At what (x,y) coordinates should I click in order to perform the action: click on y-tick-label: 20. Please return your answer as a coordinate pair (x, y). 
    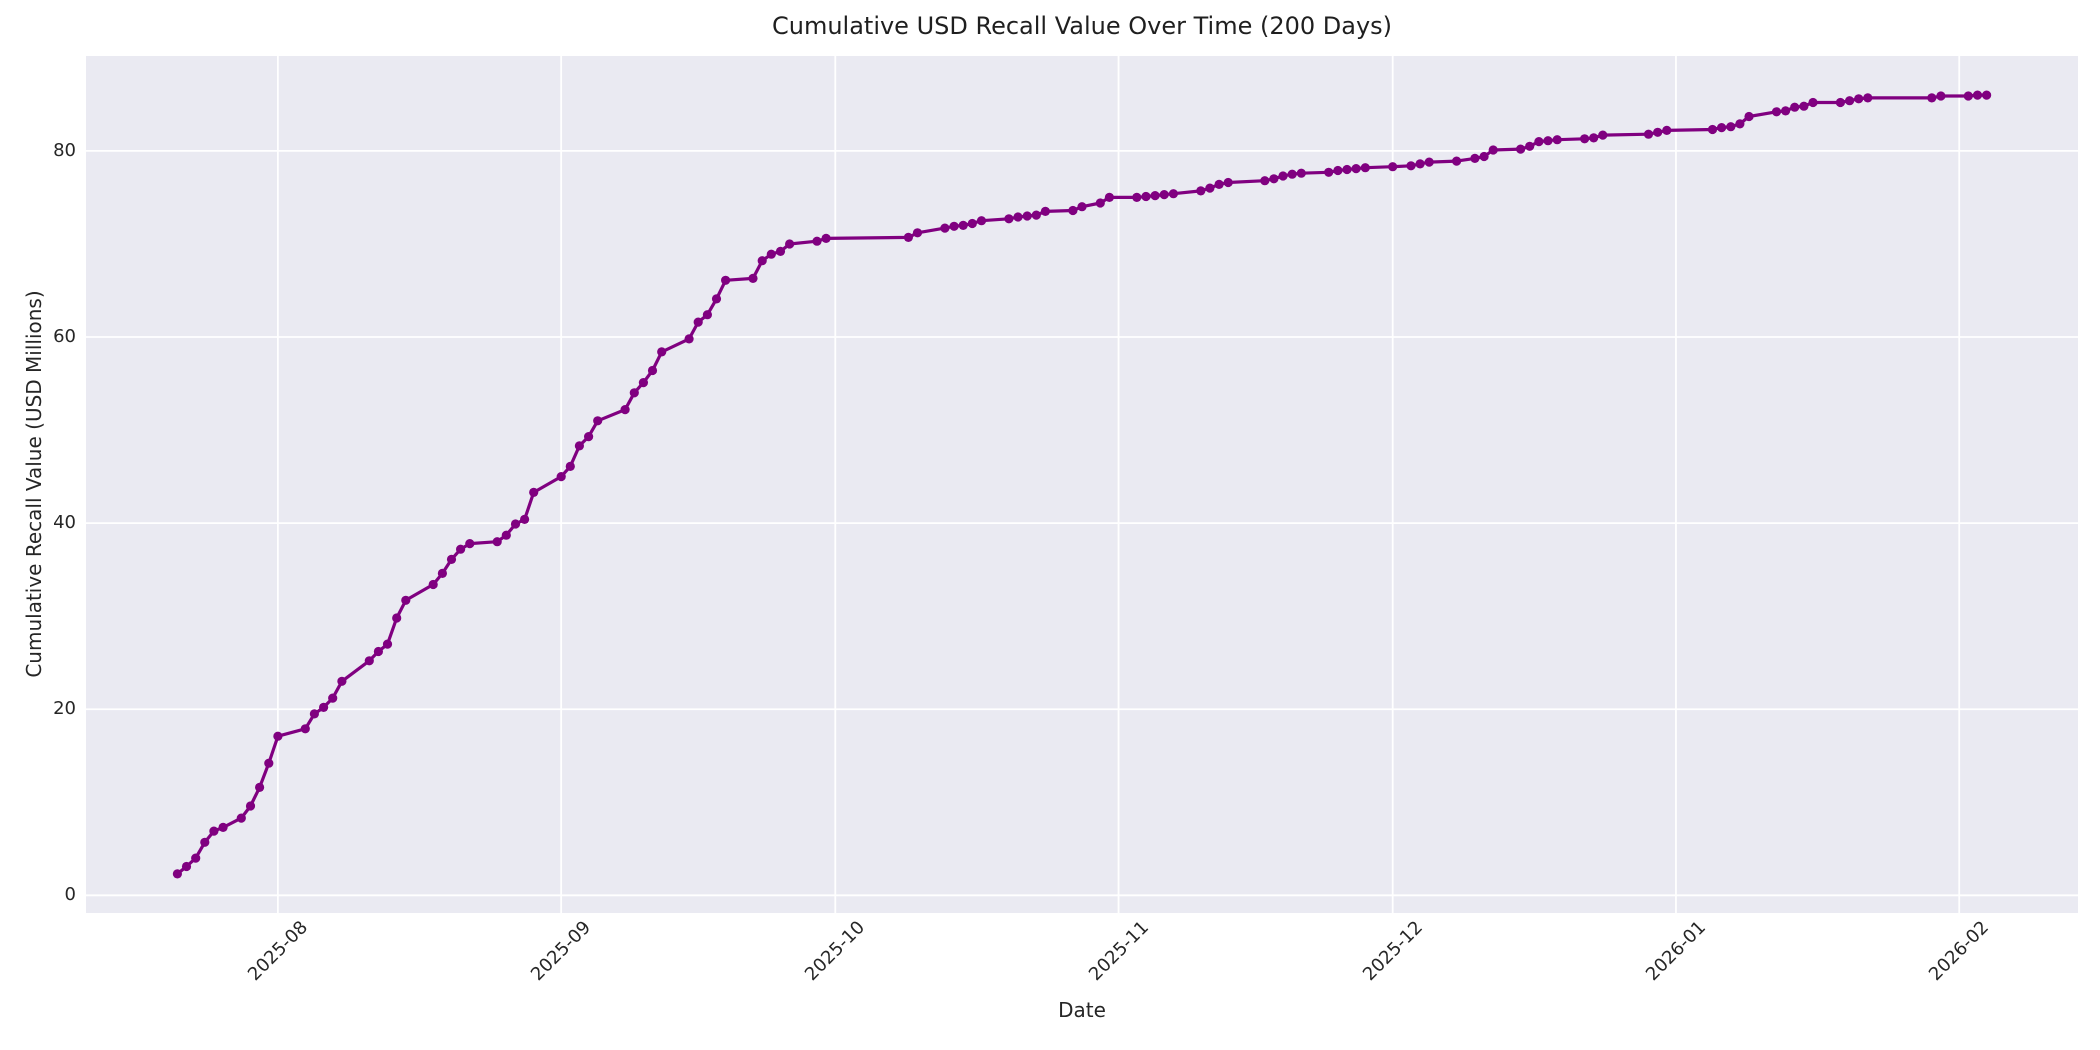
    Looking at the image, I should click on (64, 709).